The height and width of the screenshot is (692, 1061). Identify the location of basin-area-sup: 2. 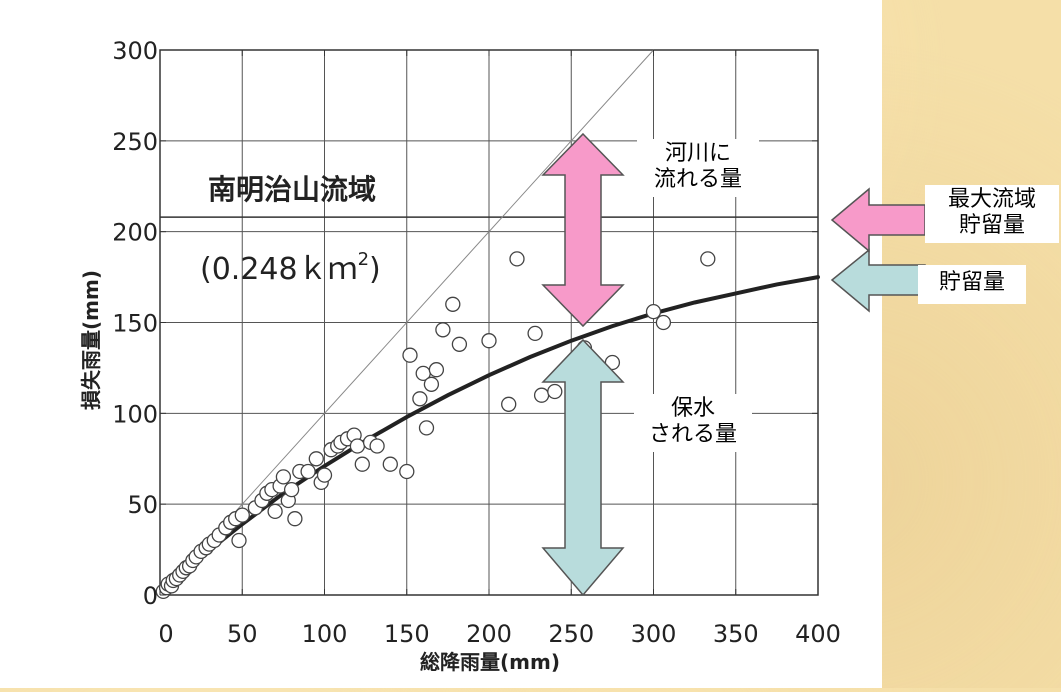
(363, 259).